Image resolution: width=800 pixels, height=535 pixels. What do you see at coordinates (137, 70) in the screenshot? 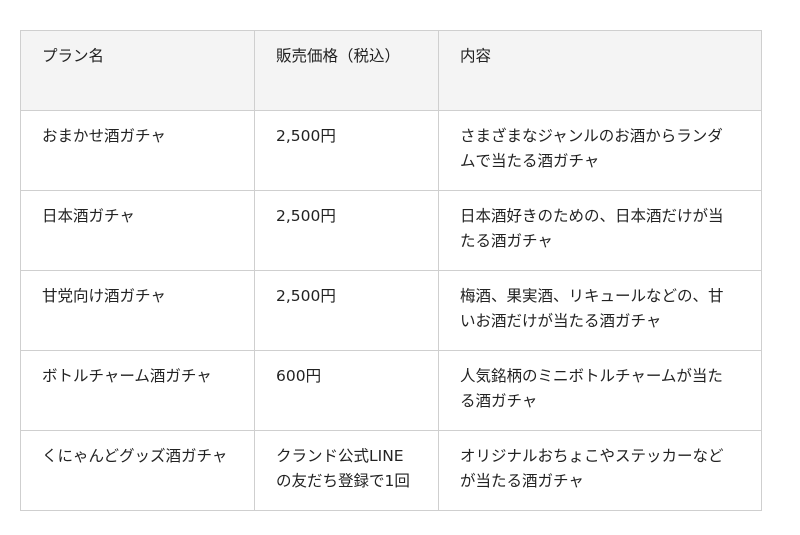
I see `header-plan-name: プラン名` at bounding box center [137, 70].